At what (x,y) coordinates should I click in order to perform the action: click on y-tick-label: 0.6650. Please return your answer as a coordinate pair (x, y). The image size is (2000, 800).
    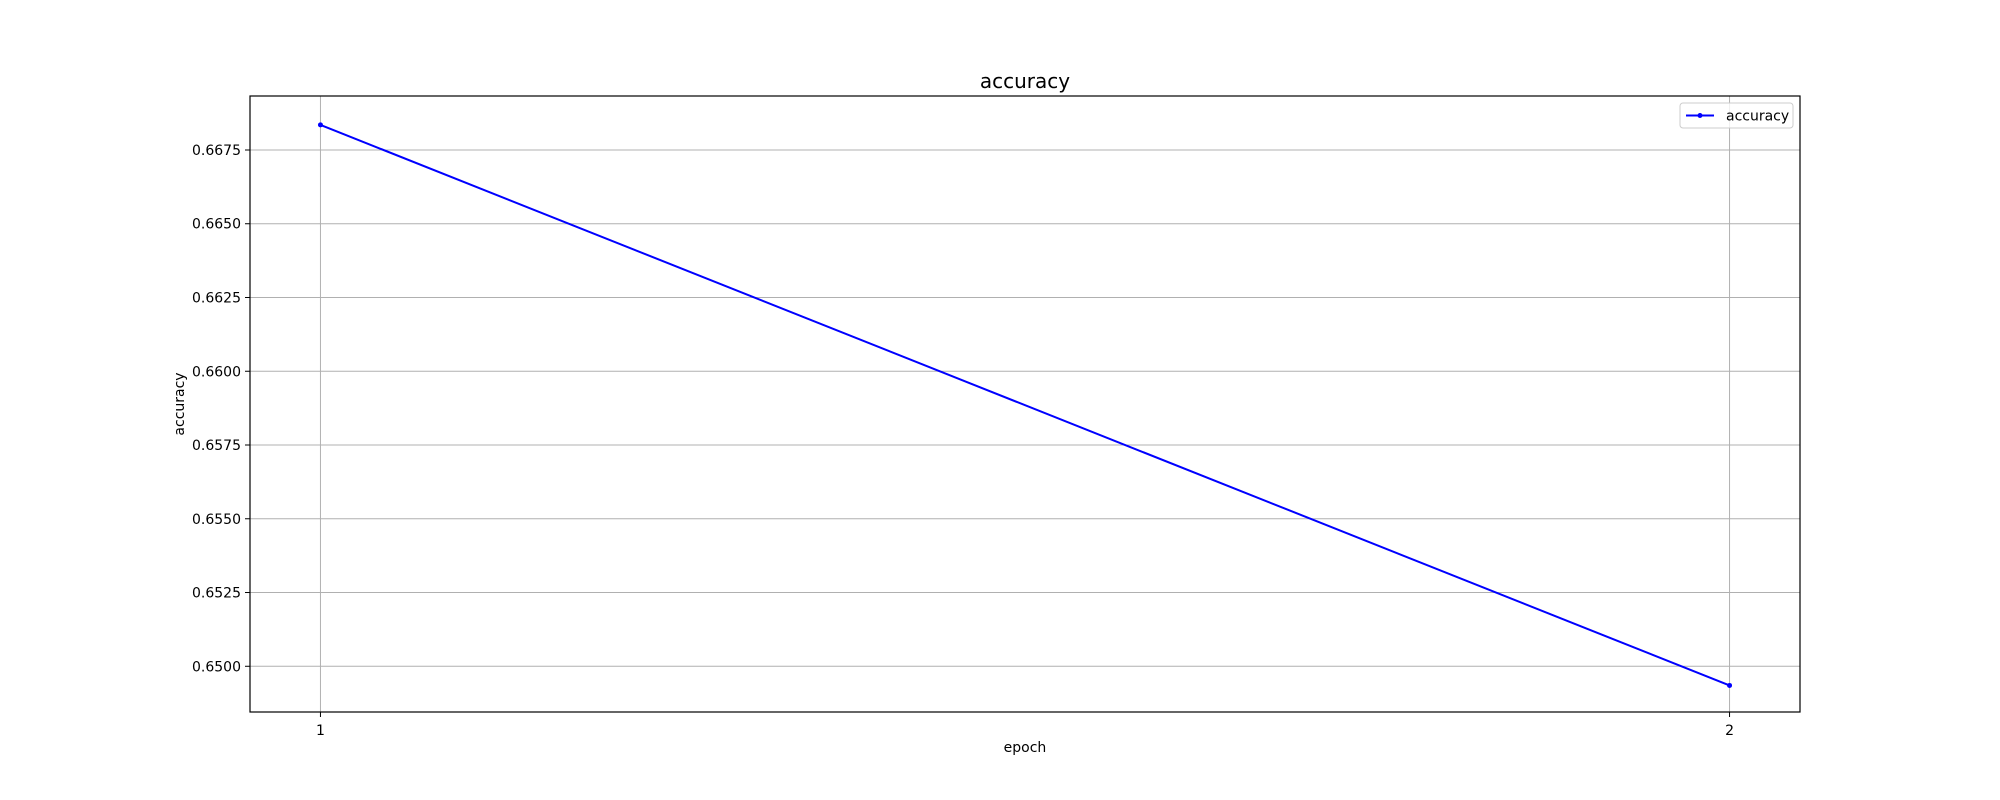
    Looking at the image, I should click on (216, 225).